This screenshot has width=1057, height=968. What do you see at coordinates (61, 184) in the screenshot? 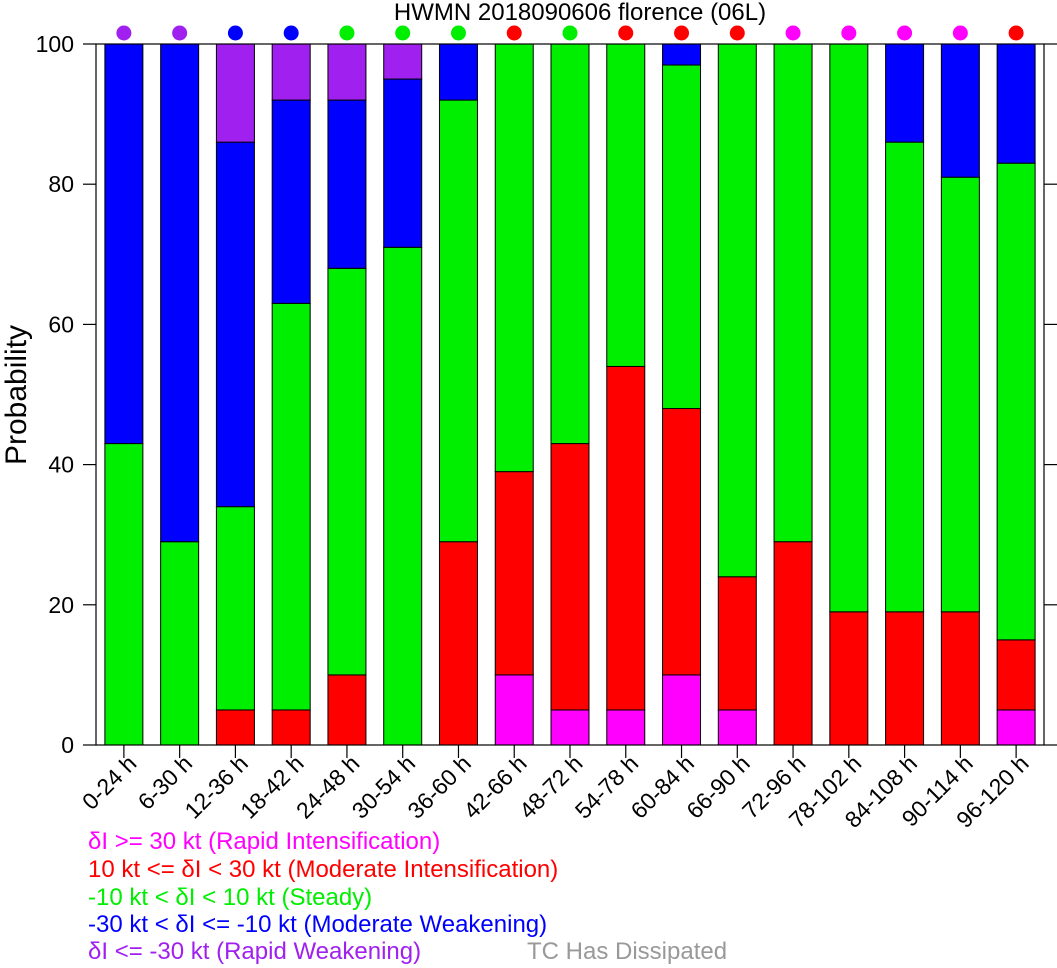
I see `y-tick-label: 80` at bounding box center [61, 184].